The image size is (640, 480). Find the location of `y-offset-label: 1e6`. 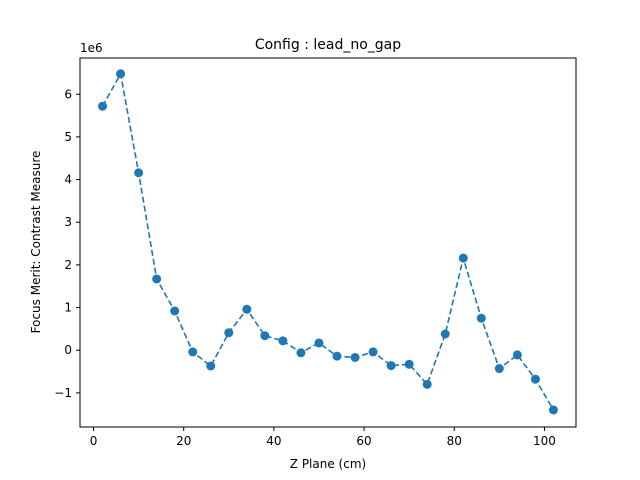

y-offset-label: 1e6 is located at coordinates (91, 48).